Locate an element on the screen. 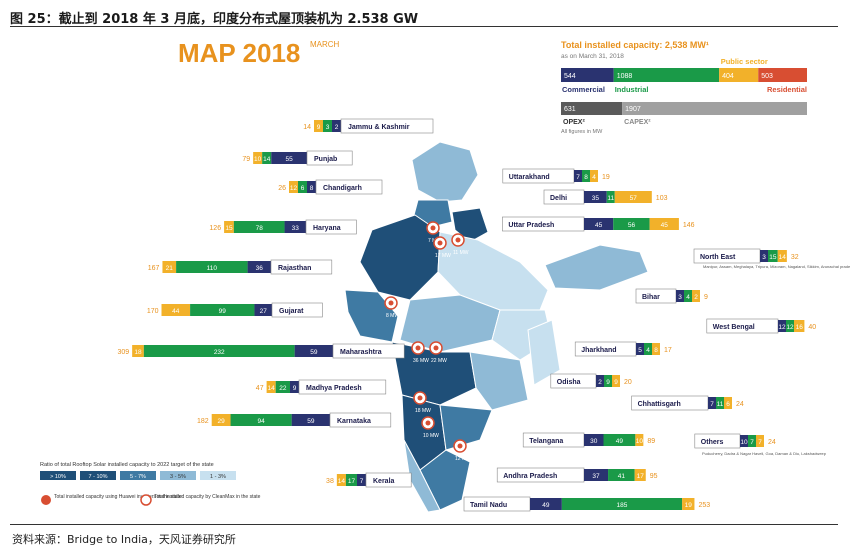 This screenshot has width=850, height=552. map-region-uttarakhand is located at coordinates (470, 225).